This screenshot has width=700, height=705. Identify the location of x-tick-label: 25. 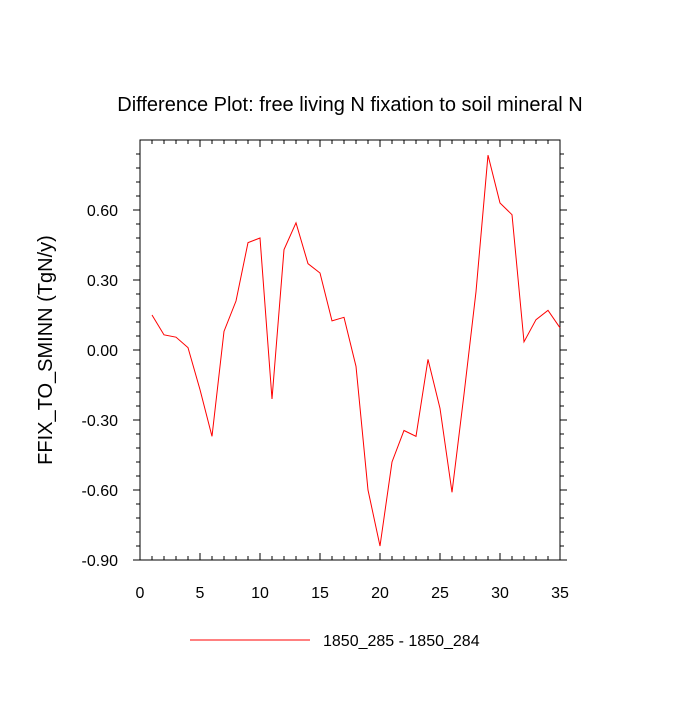
(440, 593).